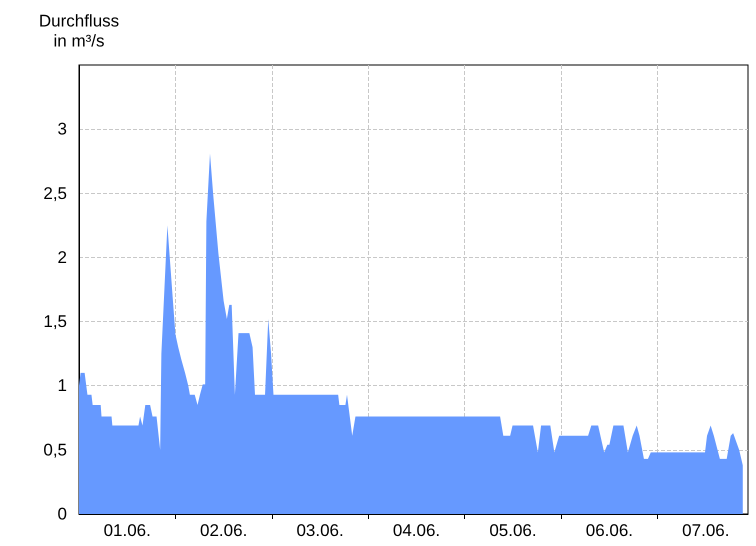 This screenshot has width=756, height=546. Describe the element at coordinates (79, 31) in the screenshot. I see `y-axis-title: Durchfluss in m³/s` at that location.